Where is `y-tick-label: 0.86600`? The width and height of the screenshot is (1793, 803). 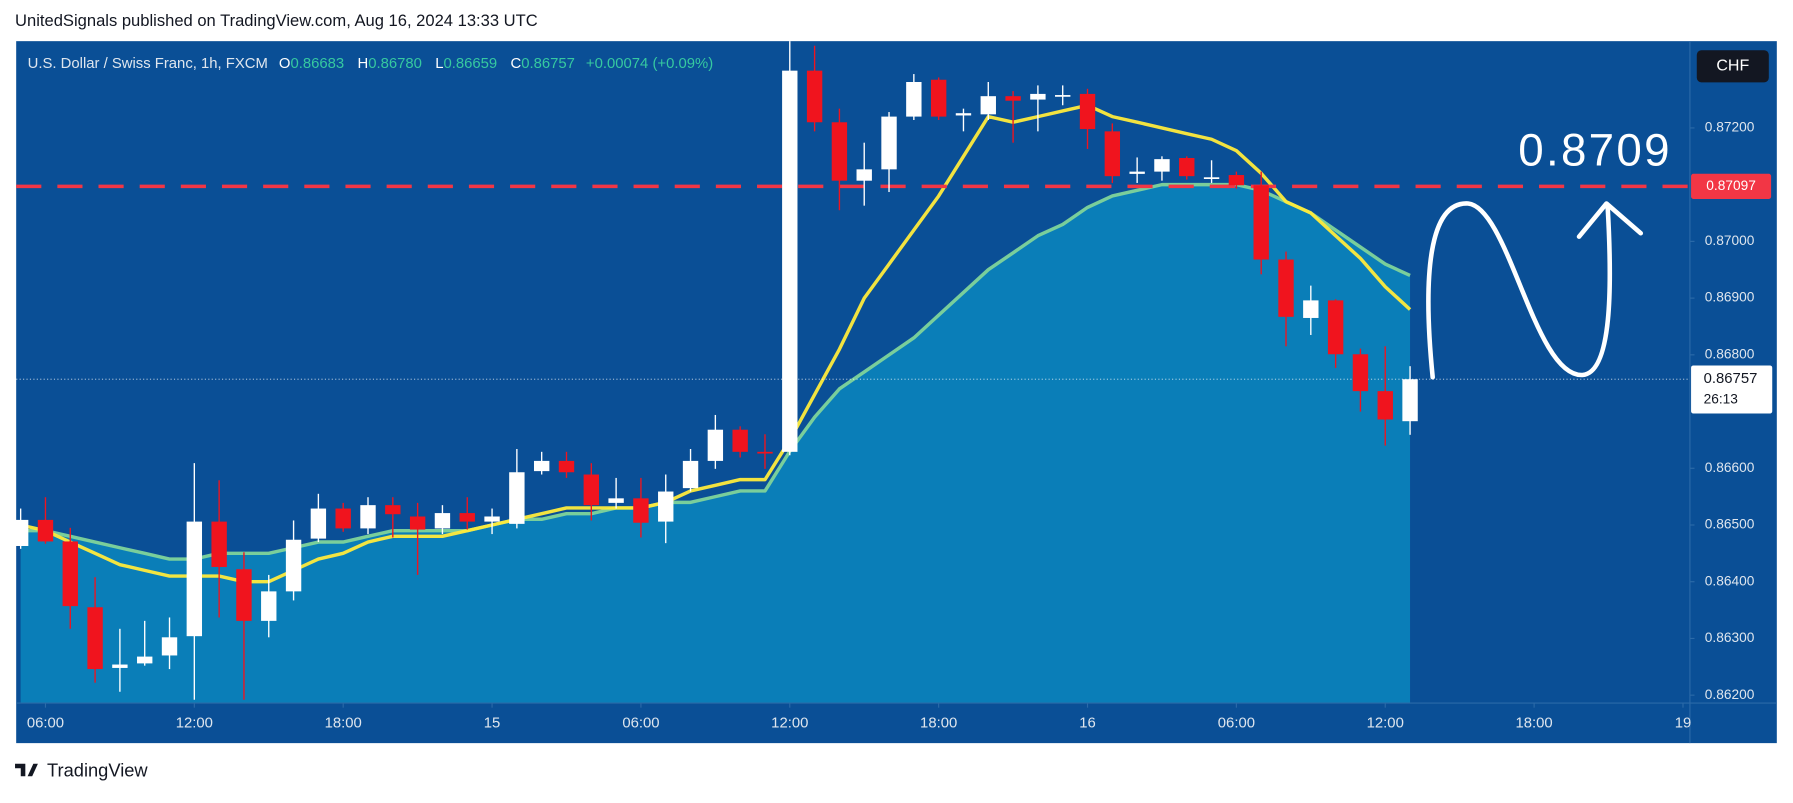 y-tick-label: 0.86600 is located at coordinates (1730, 467).